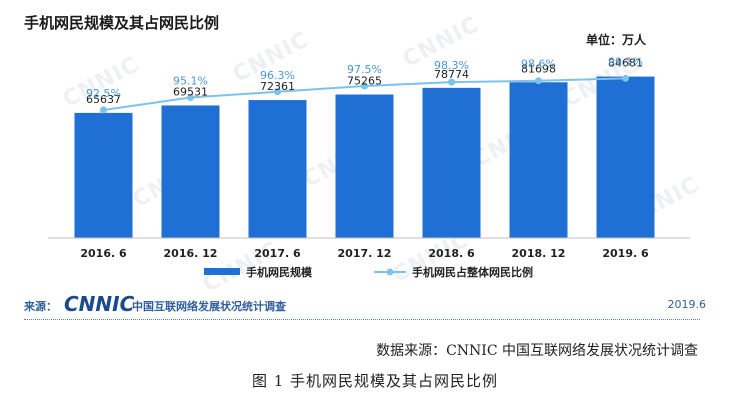  I want to click on source-bar: 来源： CNNIC 中国互联网络发展状况统计调查 2019.6, so click(374, 305).